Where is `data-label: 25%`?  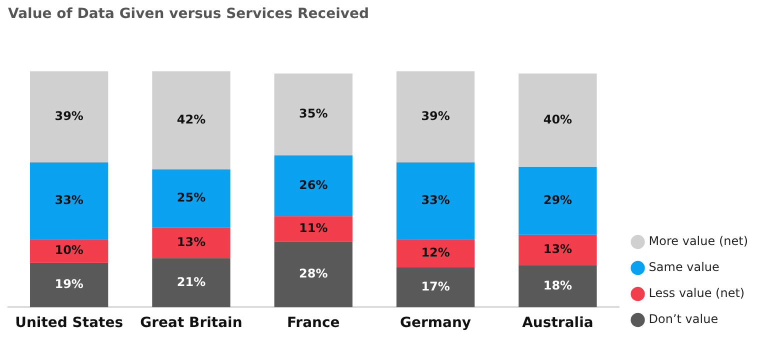 data-label: 25% is located at coordinates (191, 197).